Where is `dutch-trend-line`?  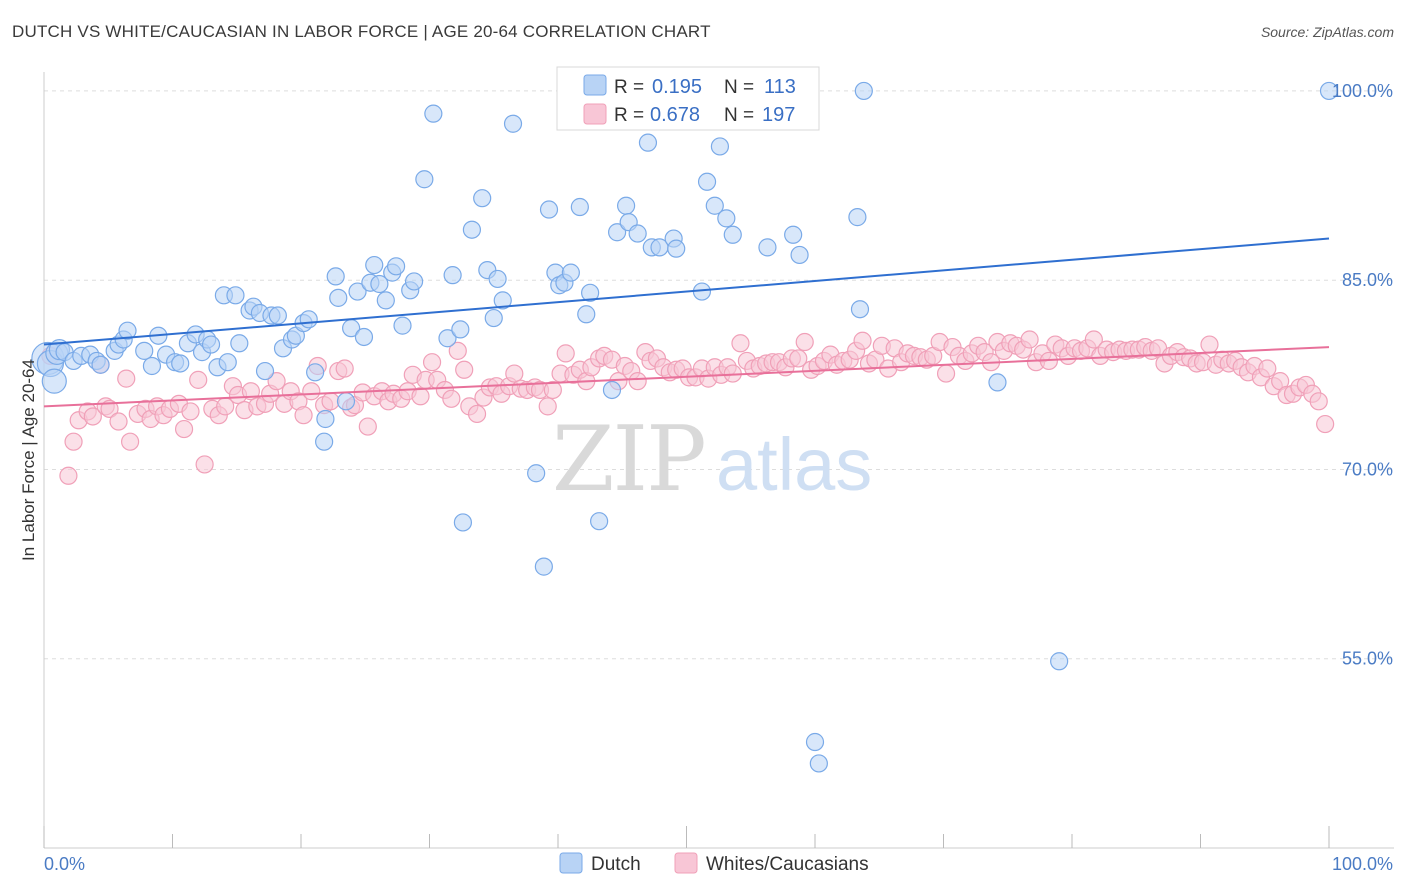
dutch-trend-line is located at coordinates (686, 291).